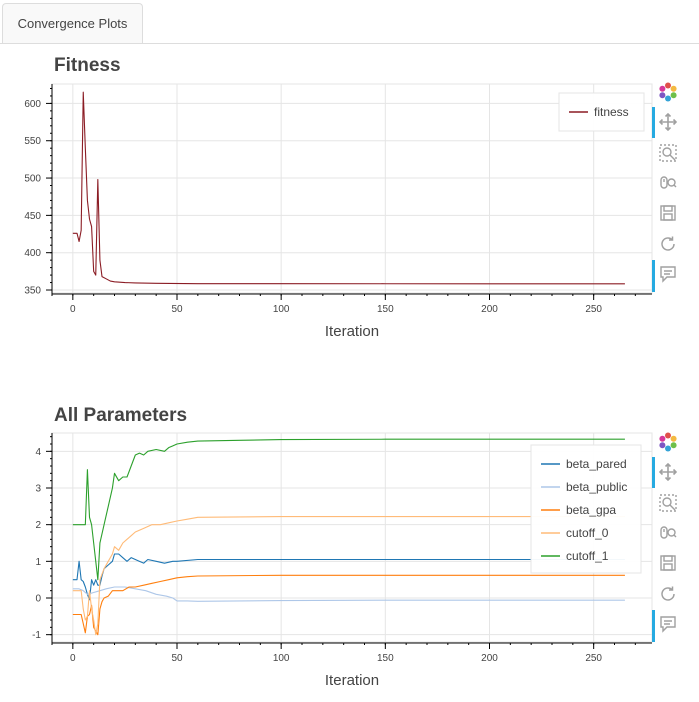  Describe the element at coordinates (32, 141) in the screenshot. I see `y-tick-label: 550` at that location.